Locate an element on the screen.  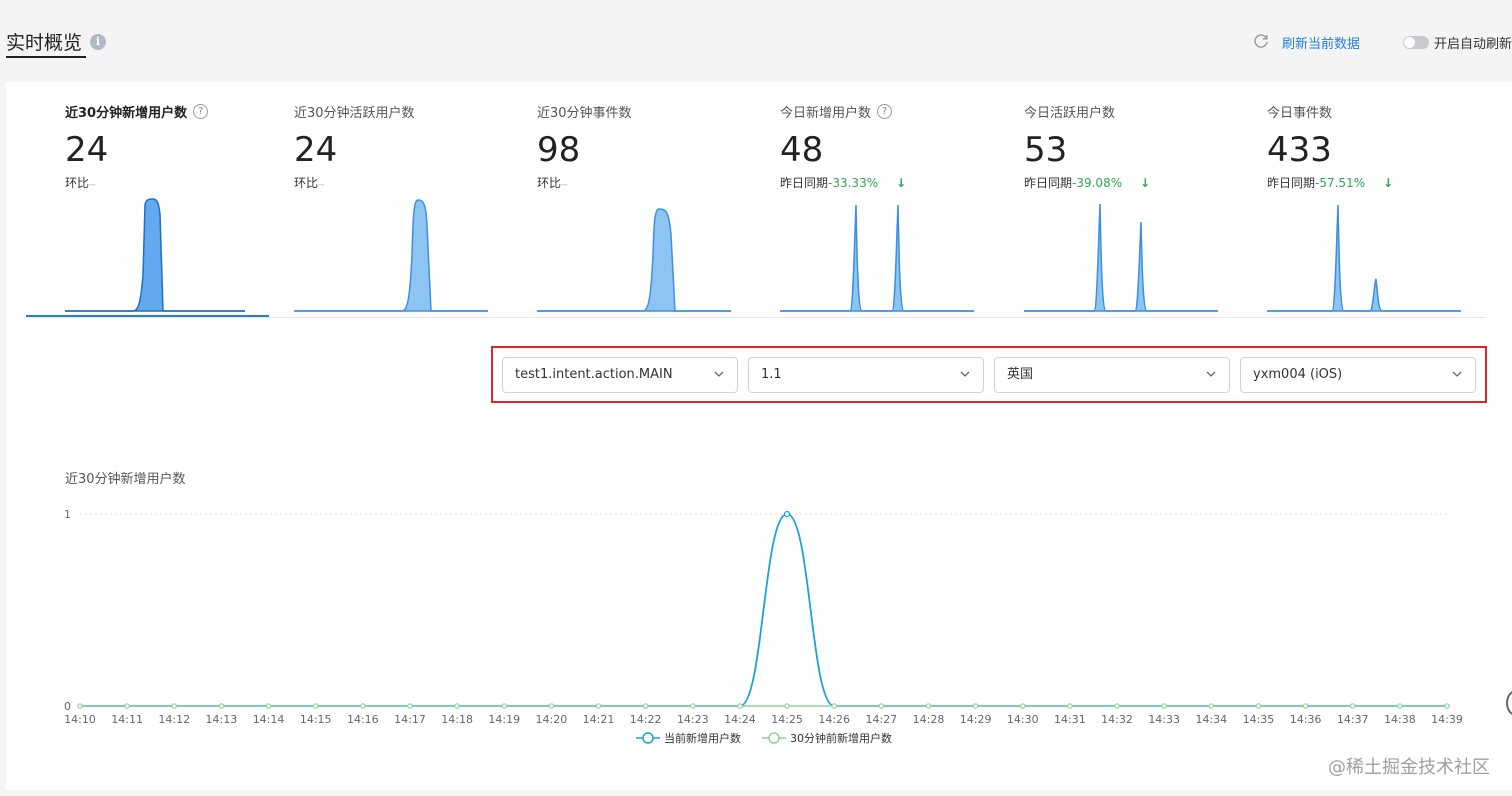
x-tick-label: 14:15 is located at coordinates (316, 719).